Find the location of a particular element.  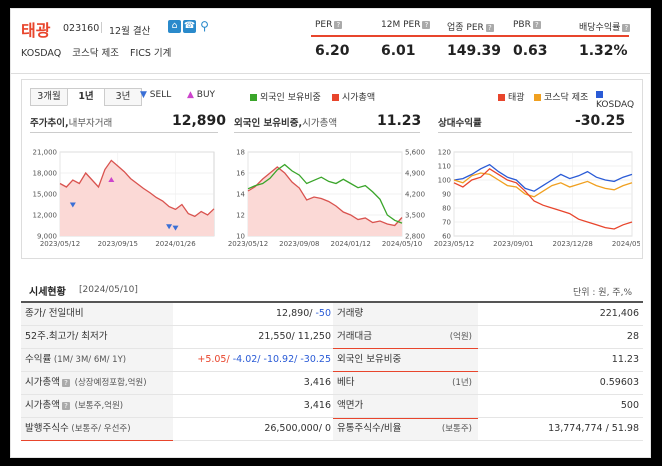

table-row: 시가총액? (상장예정포함,억원) 3,416 베타 (1년) 0.59603 is located at coordinates (332, 383).